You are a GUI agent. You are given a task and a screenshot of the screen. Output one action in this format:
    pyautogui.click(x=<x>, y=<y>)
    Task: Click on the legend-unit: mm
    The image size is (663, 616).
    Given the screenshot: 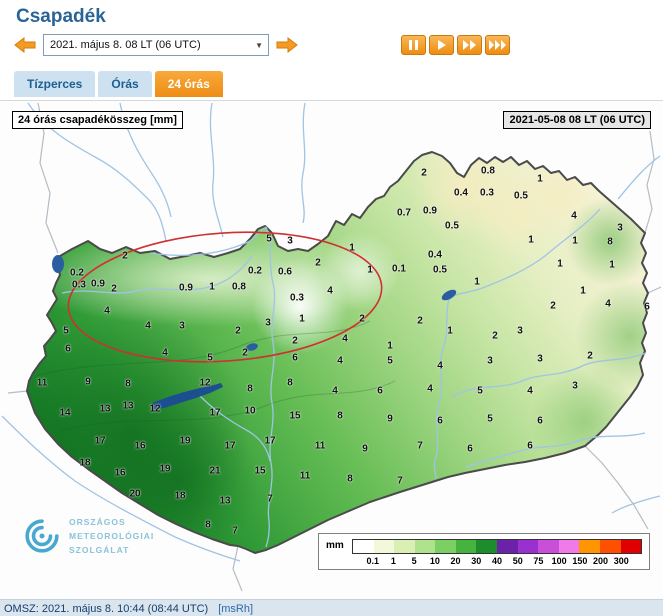 What is the action you would take?
    pyautogui.click(x=335, y=545)
    